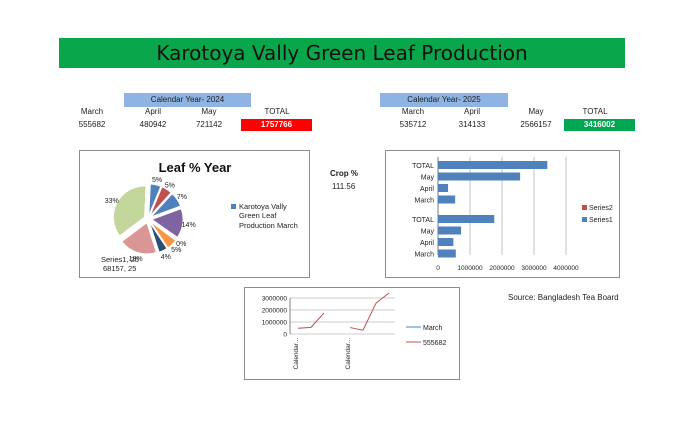 The height and width of the screenshot is (421, 700). What do you see at coordinates (233, 206) in the screenshot?
I see `pie-legend-swatch` at bounding box center [233, 206].